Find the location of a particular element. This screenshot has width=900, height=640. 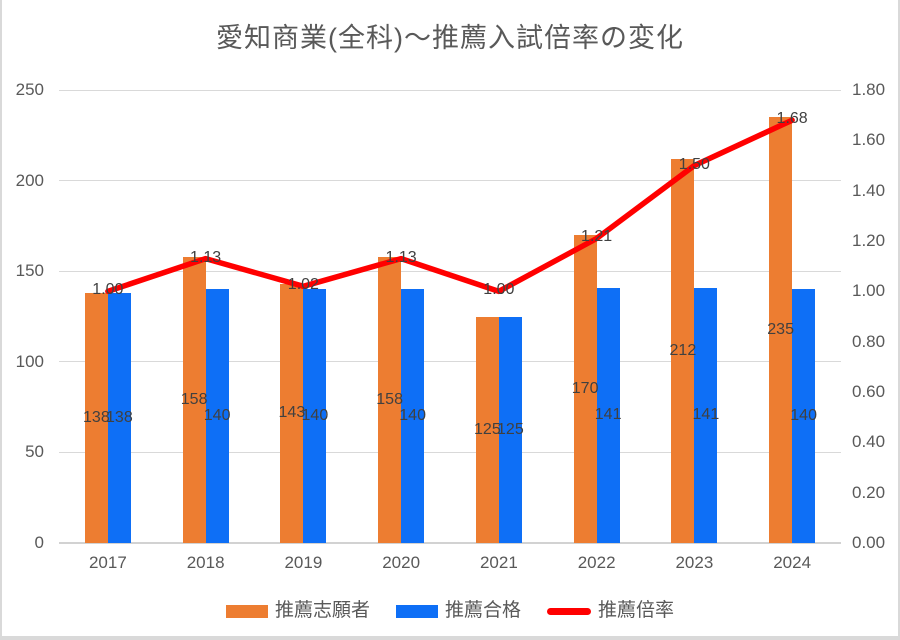

legend-label-applicants: 推薦志願者 is located at coordinates (322, 610).